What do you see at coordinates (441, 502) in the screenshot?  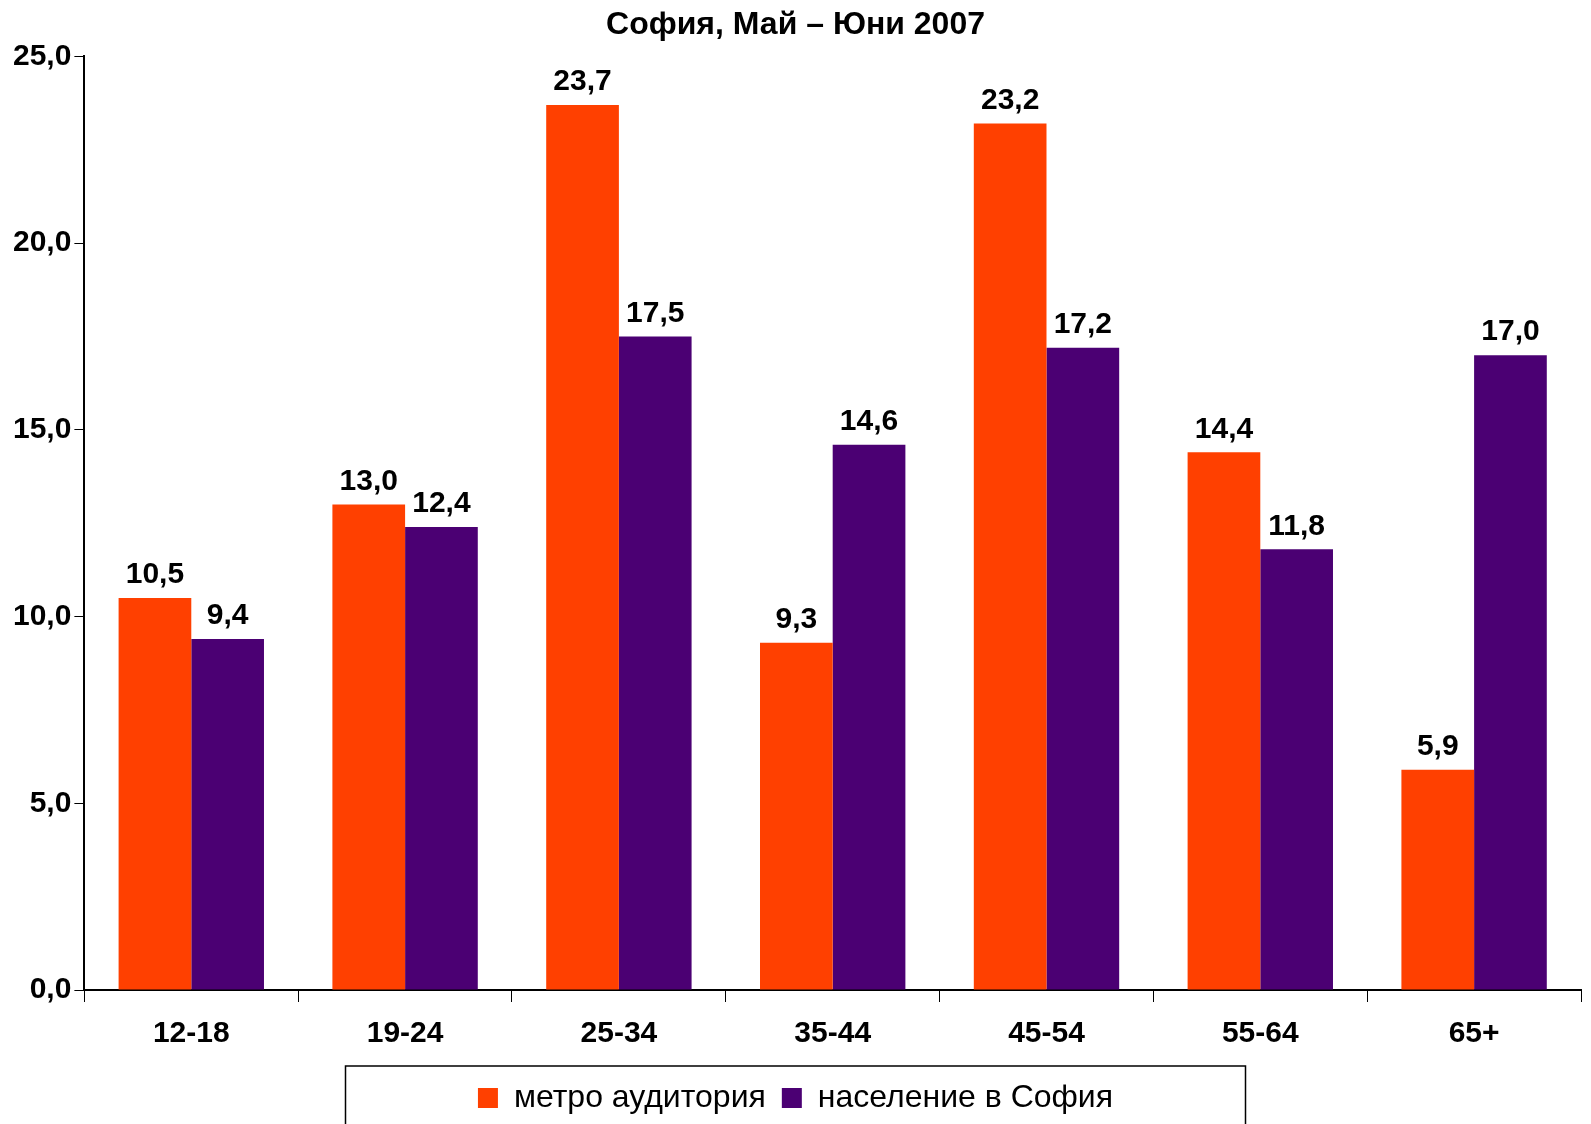 I see `data-label: 12,4` at bounding box center [441, 502].